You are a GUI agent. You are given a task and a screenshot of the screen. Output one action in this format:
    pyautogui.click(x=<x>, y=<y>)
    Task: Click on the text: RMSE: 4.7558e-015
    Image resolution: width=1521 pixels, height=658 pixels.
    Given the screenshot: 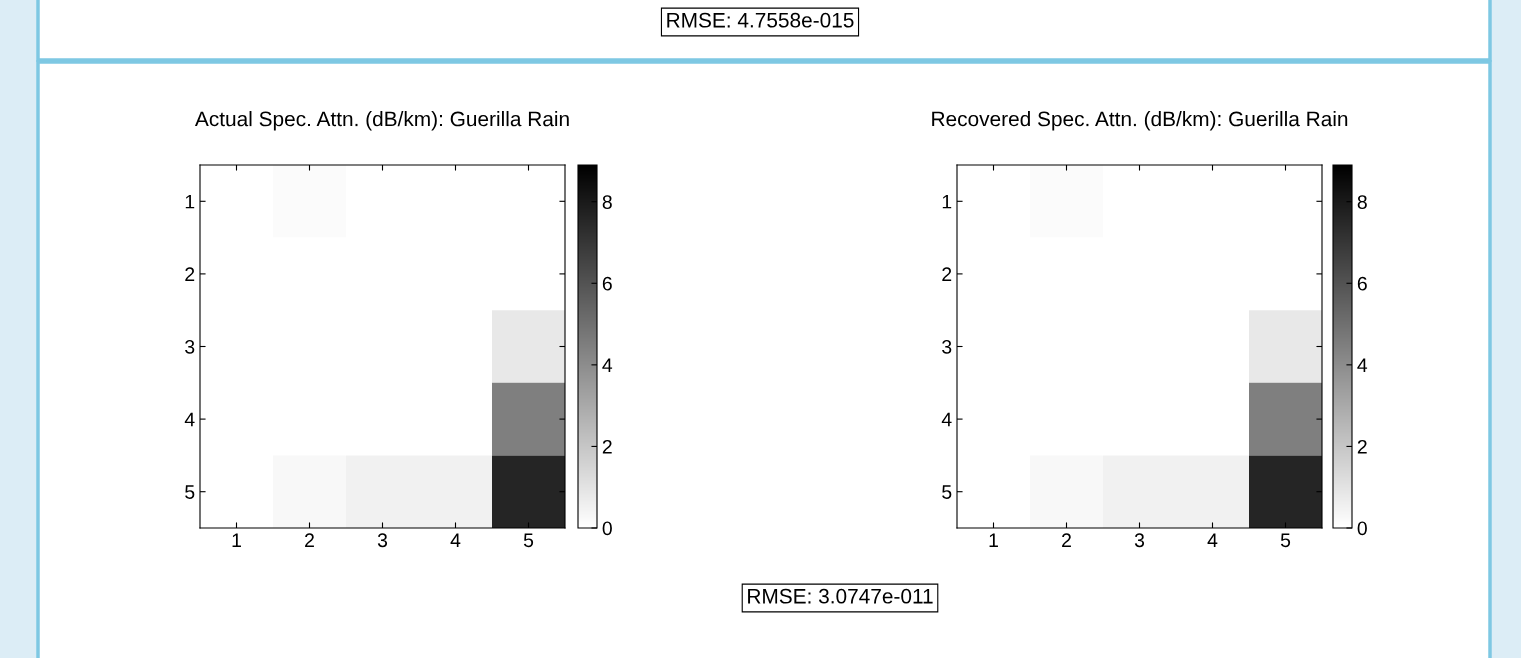 What is the action you would take?
    pyautogui.click(x=760, y=20)
    